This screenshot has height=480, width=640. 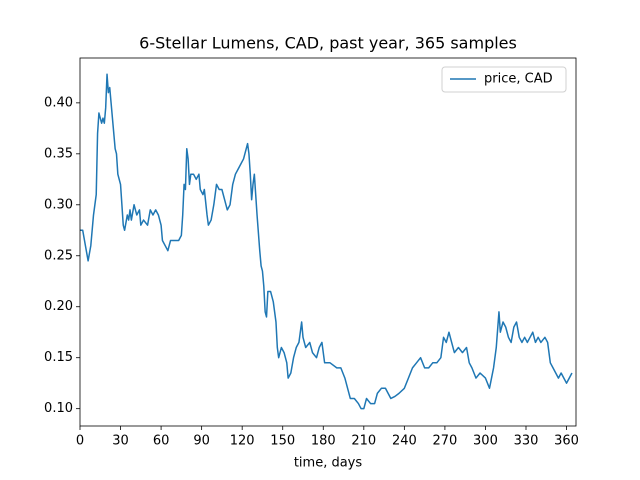 I want to click on x-tick-label: 150, so click(x=282, y=441).